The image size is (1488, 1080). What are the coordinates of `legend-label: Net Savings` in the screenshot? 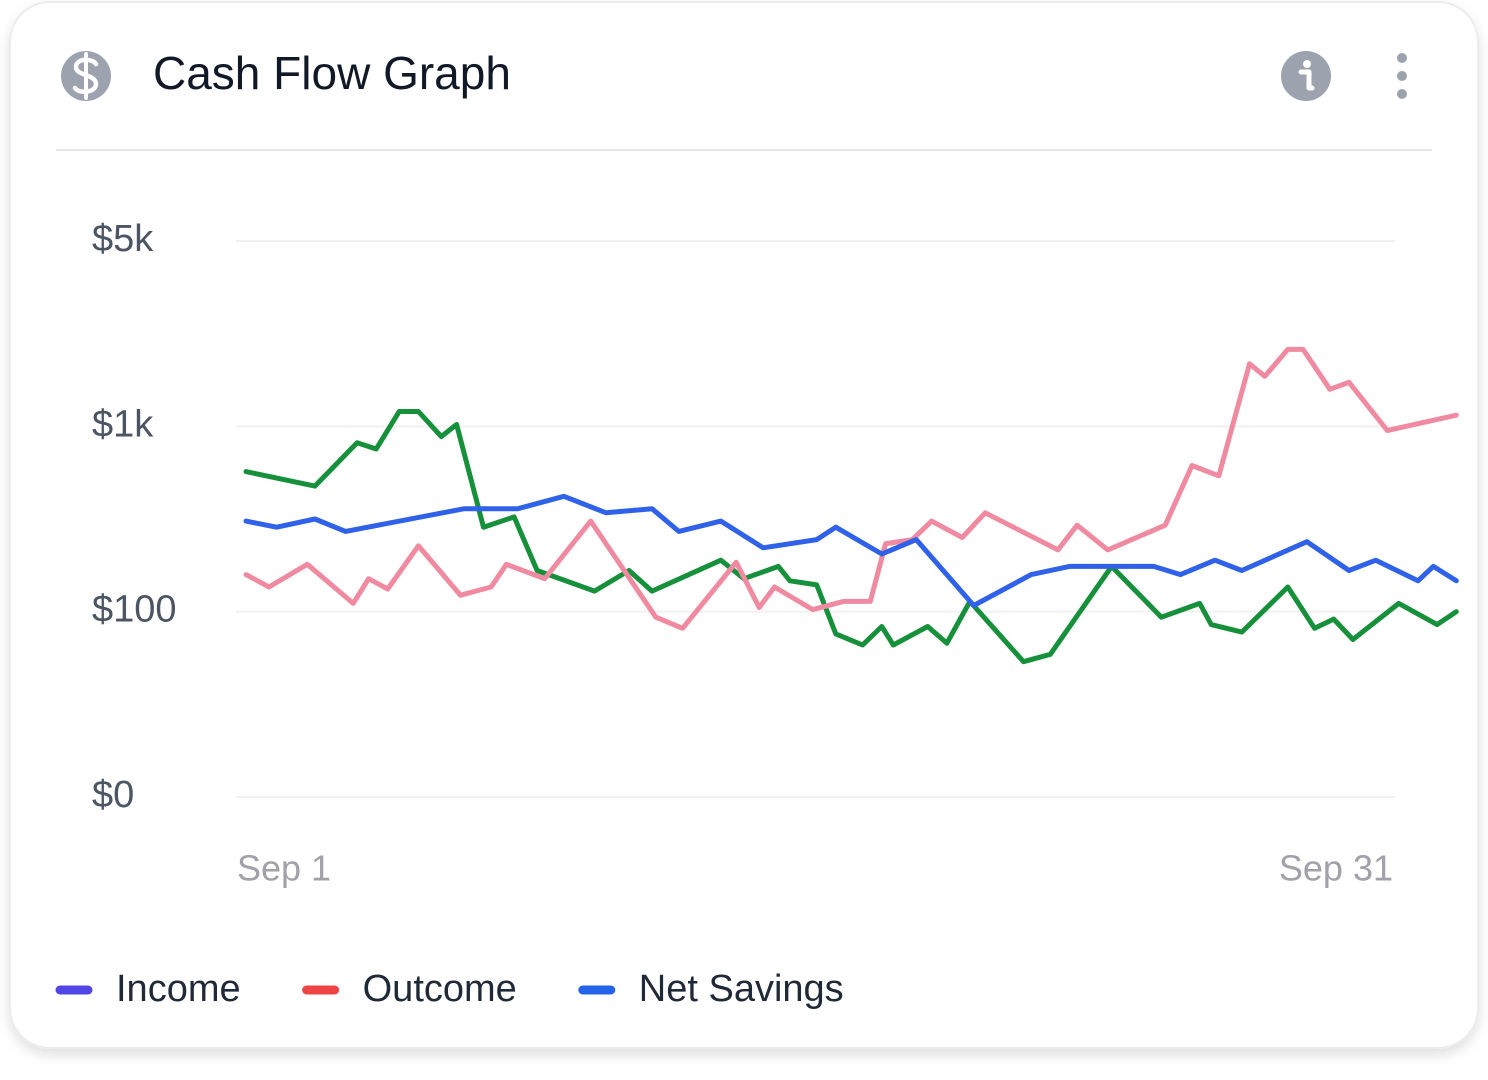 It's located at (741, 989).